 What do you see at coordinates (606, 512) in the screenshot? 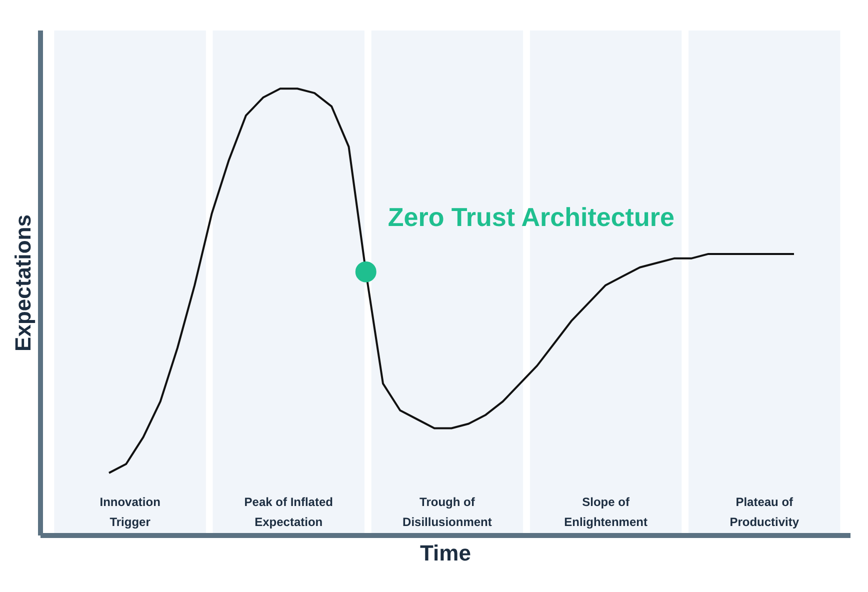
I see `annotation: Slope of Enlightenment` at bounding box center [606, 512].